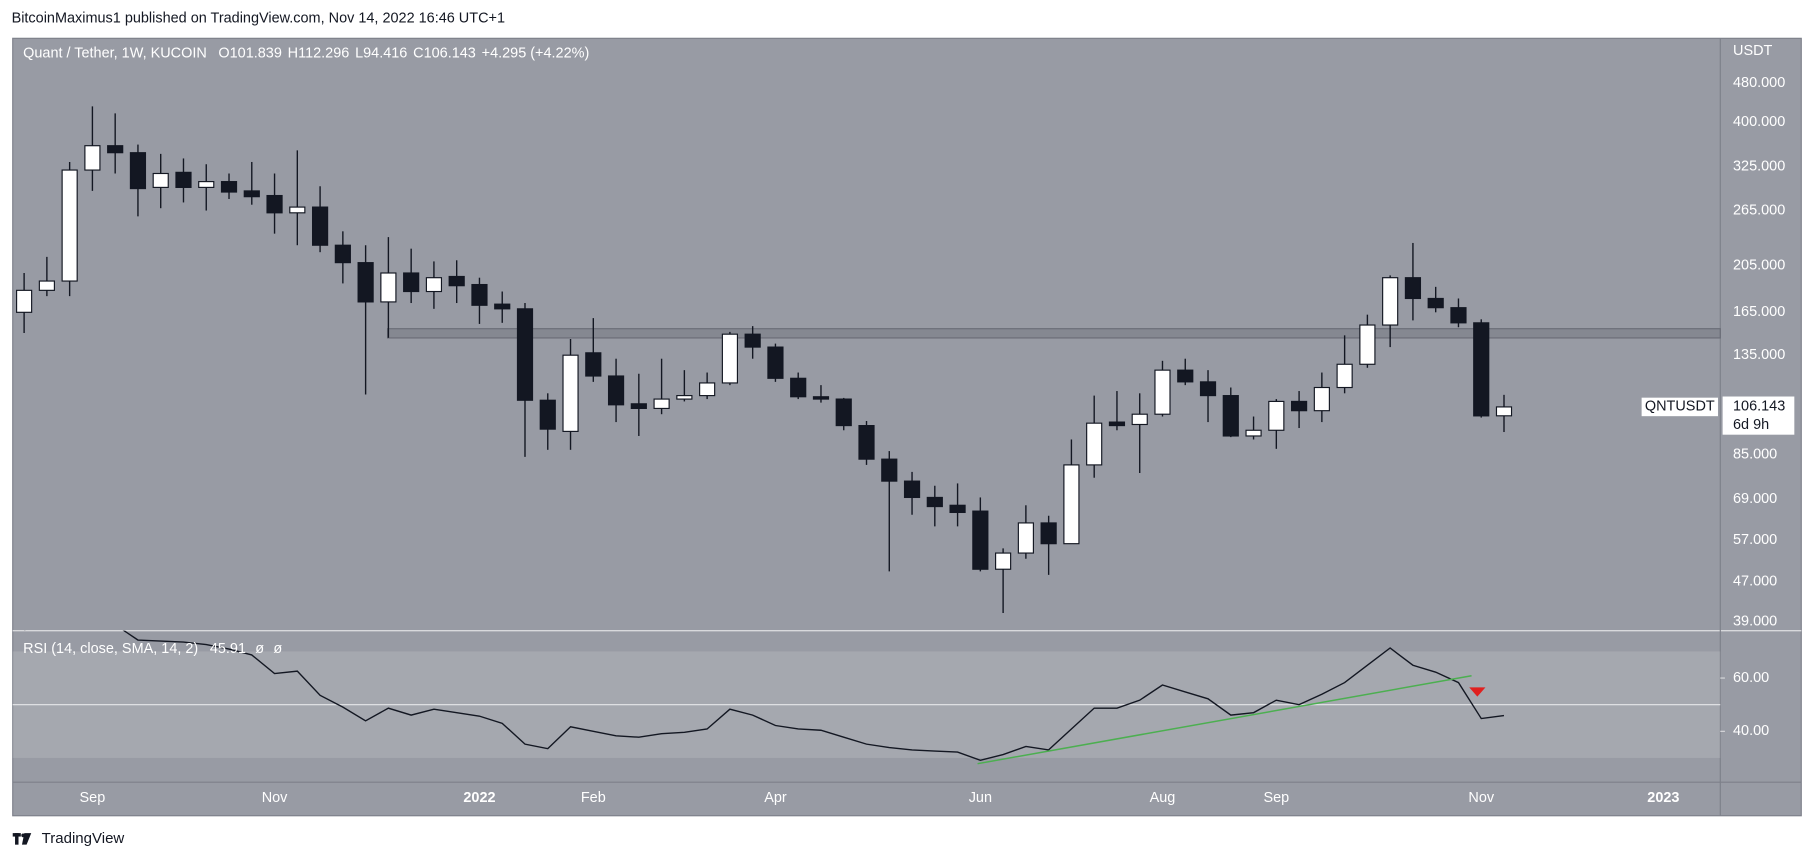 This screenshot has width=1814, height=861. I want to click on symbol-title: Quant / Tether, 1W, KUCOIN, so click(115, 53).